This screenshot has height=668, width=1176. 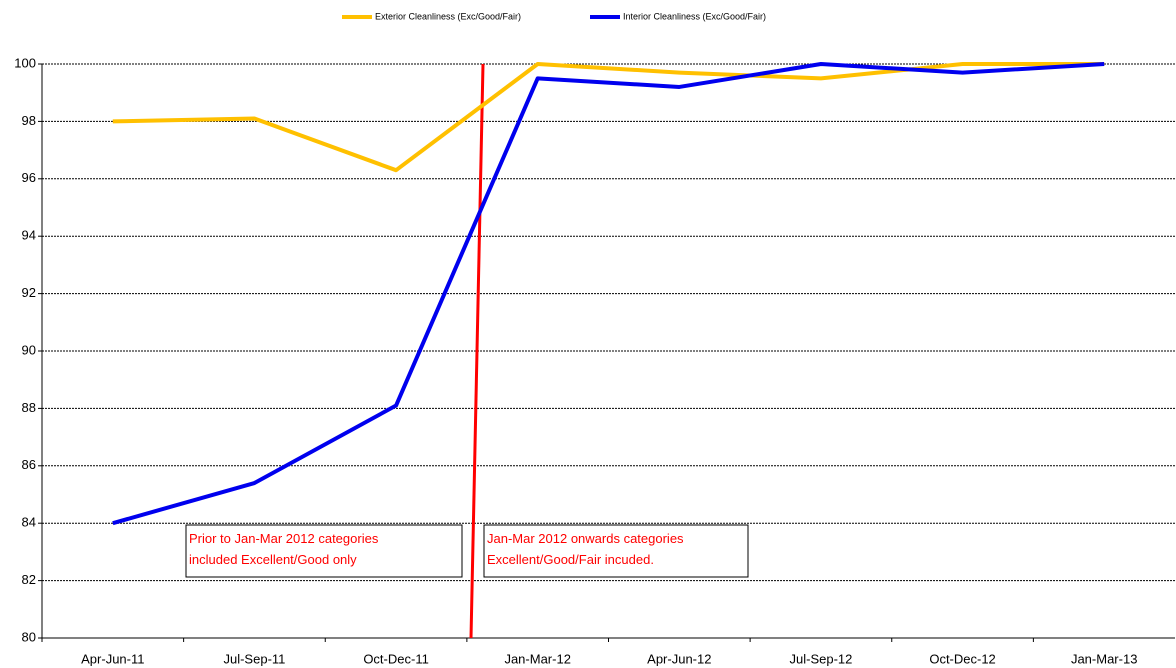 I want to click on y-tick-label: 100, so click(x=25, y=62).